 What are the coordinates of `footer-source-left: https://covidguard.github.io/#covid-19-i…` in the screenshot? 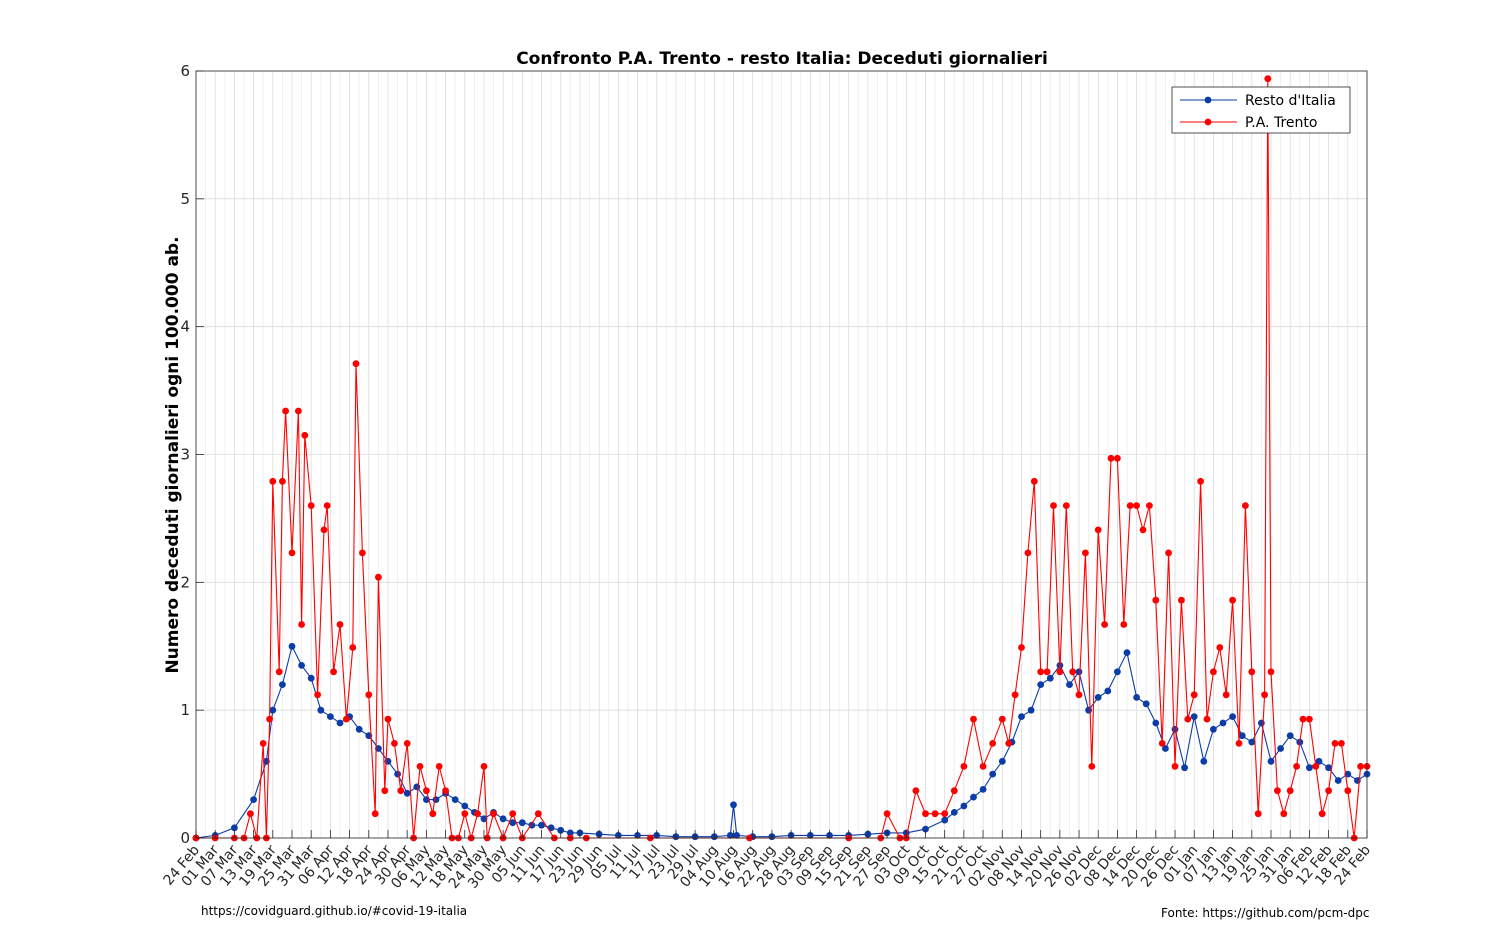 It's located at (334, 911).